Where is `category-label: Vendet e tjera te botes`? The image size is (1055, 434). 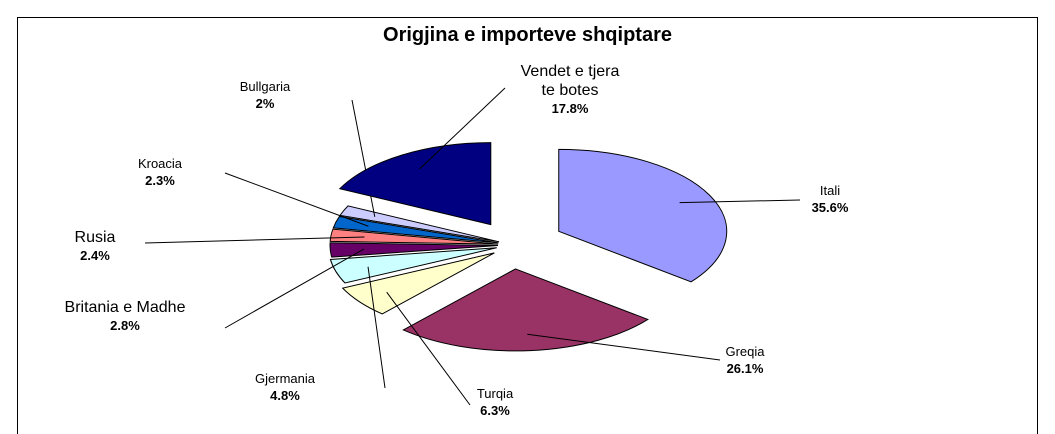 category-label: Vendet e tjera te botes is located at coordinates (570, 81).